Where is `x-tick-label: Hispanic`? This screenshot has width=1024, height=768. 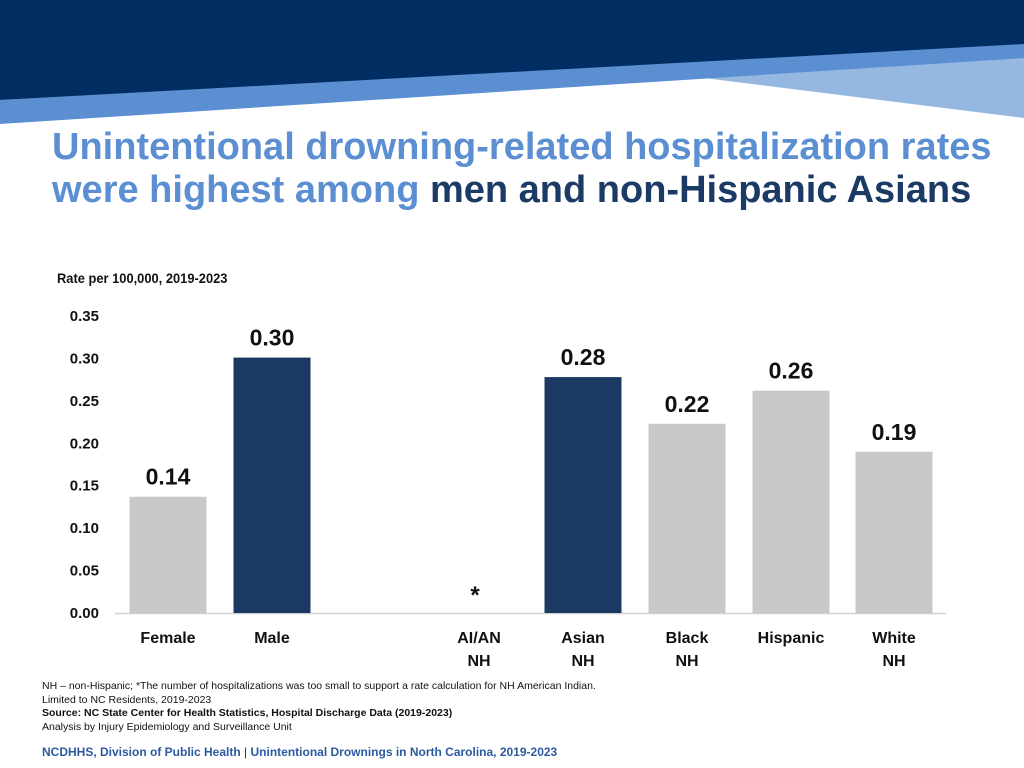
x-tick-label: Hispanic is located at coordinates (791, 638).